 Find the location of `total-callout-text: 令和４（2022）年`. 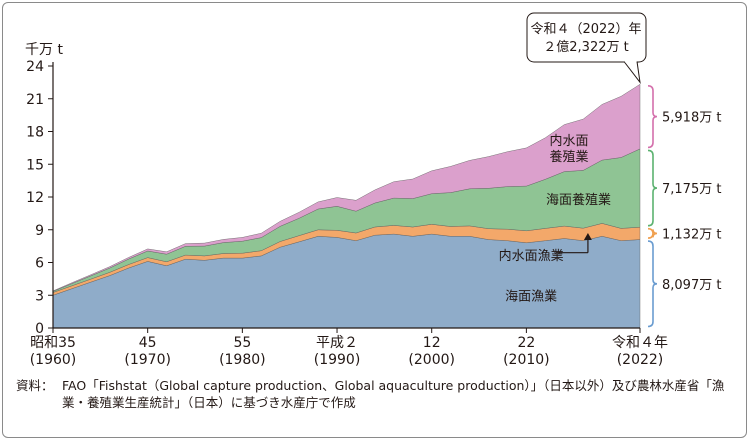

total-callout-text: 令和４（2022）年 is located at coordinates (585, 29).